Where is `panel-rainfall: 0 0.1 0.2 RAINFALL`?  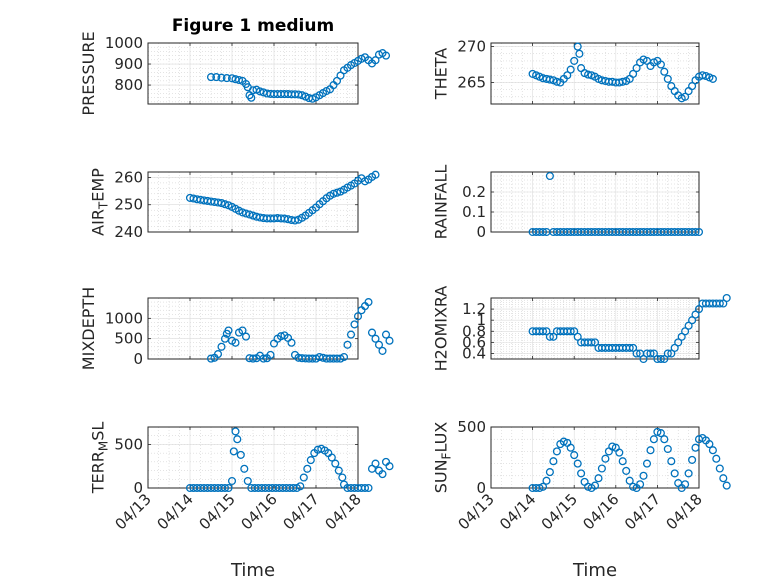 panel-rainfall: 0 0.1 0.2 RAINFALL is located at coordinates (568, 203).